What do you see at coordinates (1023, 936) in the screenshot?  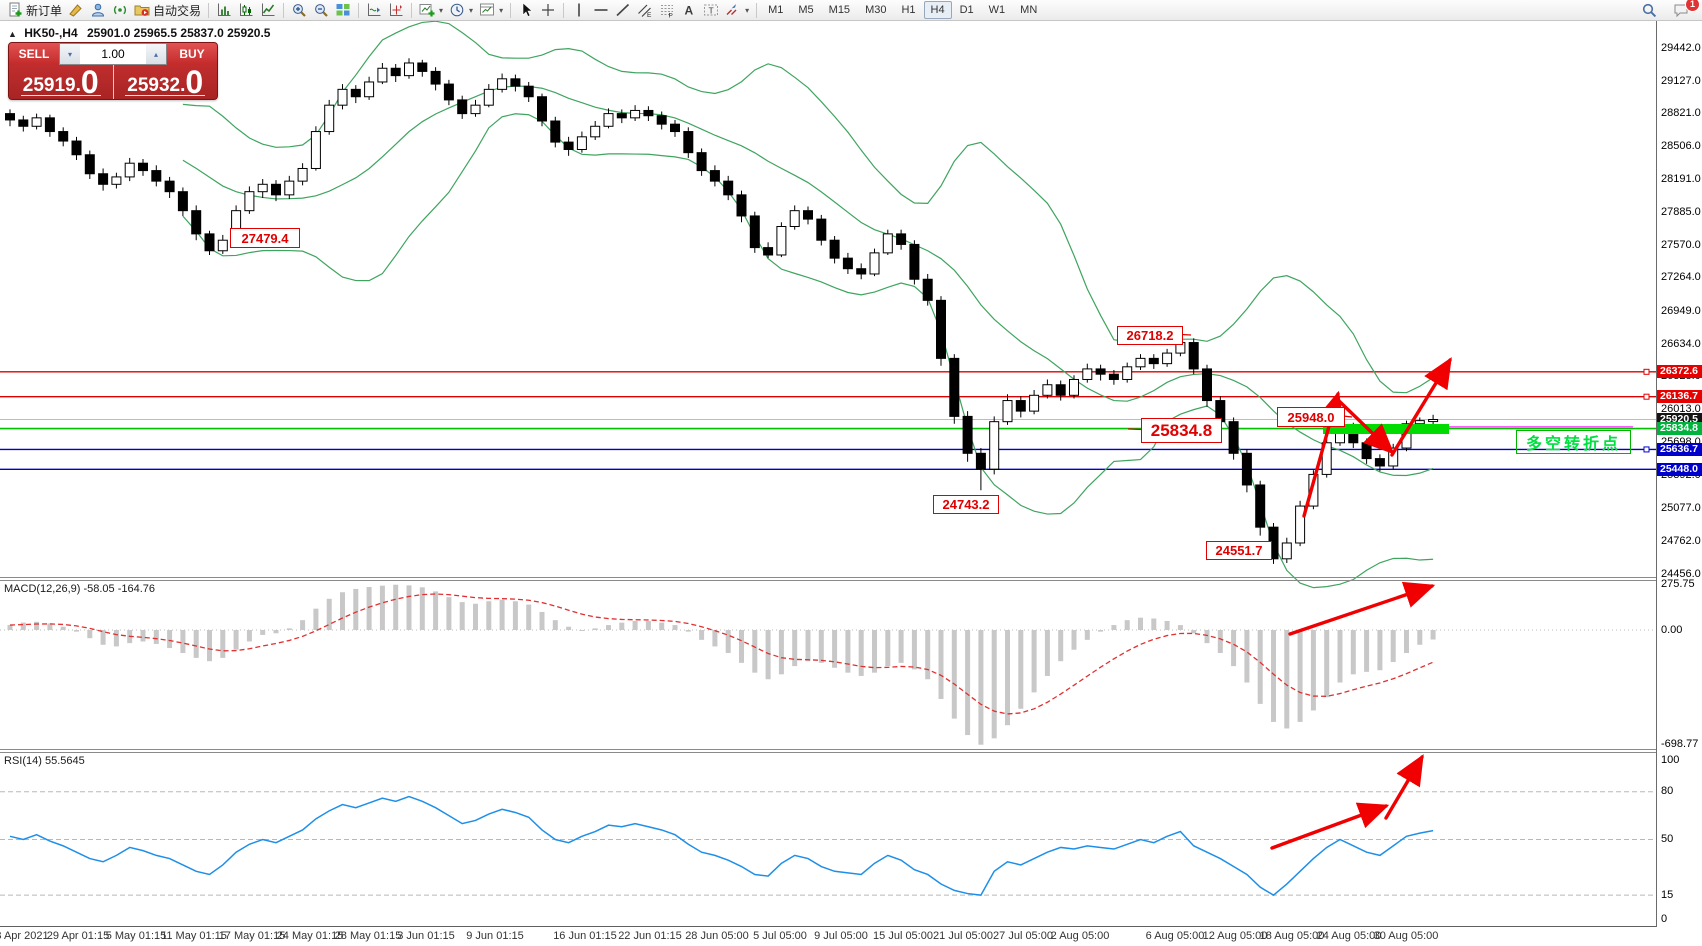 I see `time-axis-label: 27 Jul 05:00` at bounding box center [1023, 936].